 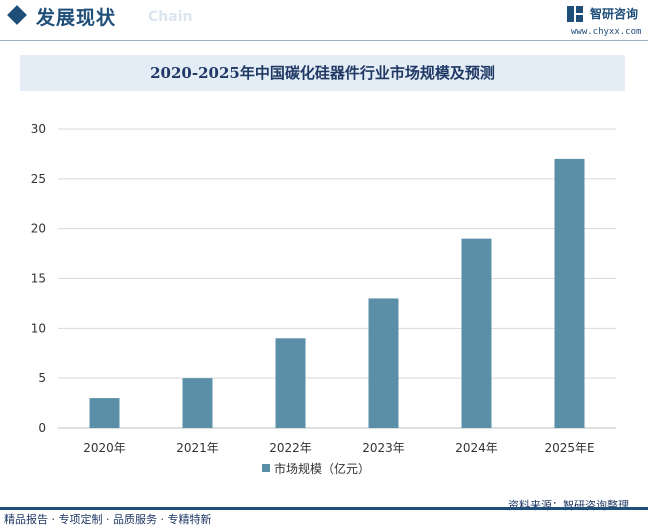 What do you see at coordinates (38, 229) in the screenshot?
I see `y-tick-label: 20` at bounding box center [38, 229].